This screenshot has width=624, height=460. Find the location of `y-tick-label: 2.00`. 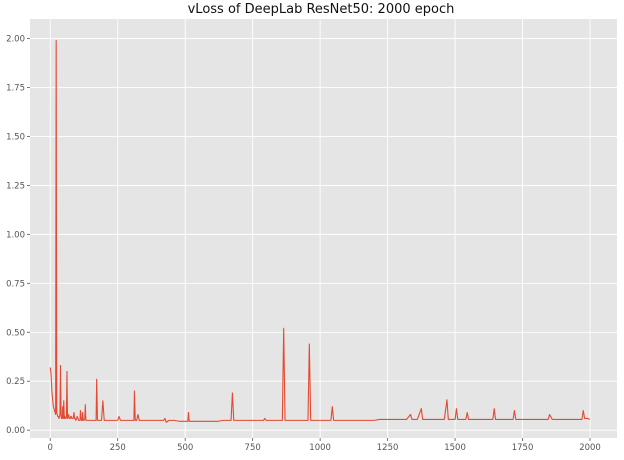

y-tick-label: 2.00 is located at coordinates (15, 40).